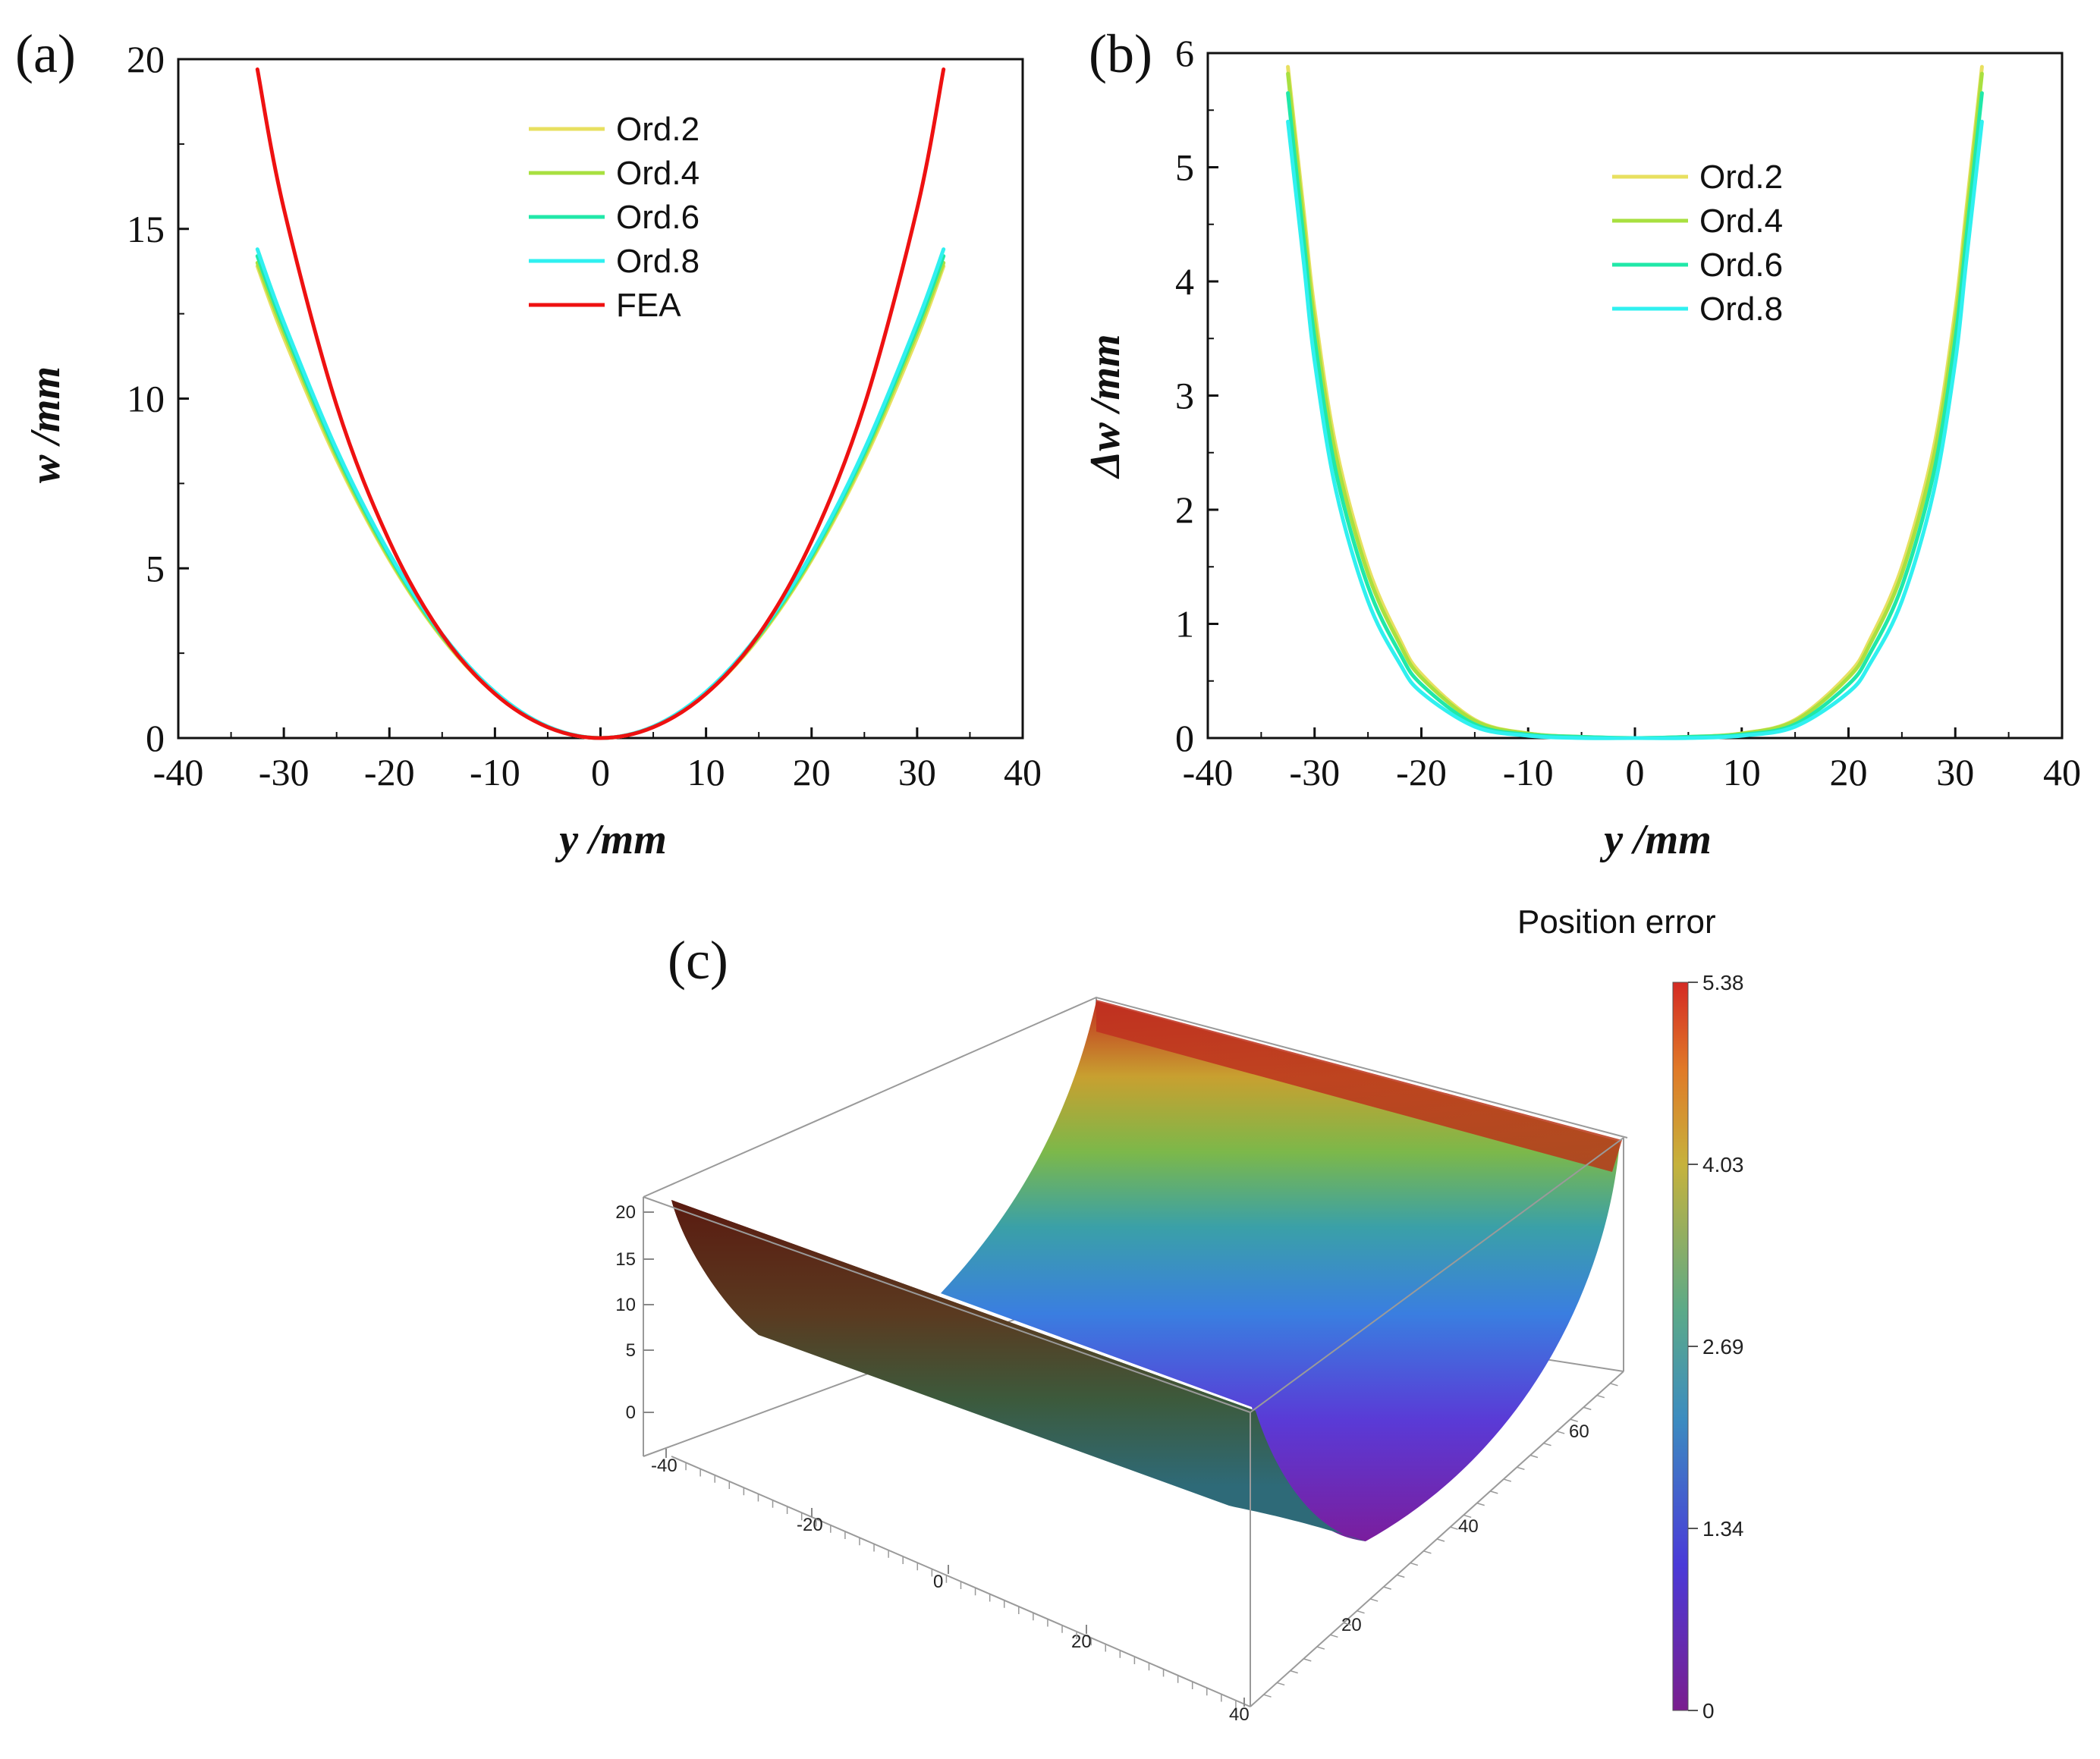 Image resolution: width=2100 pixels, height=1759 pixels. I want to click on panel-b-xtick-label: -30, so click(1314, 772).